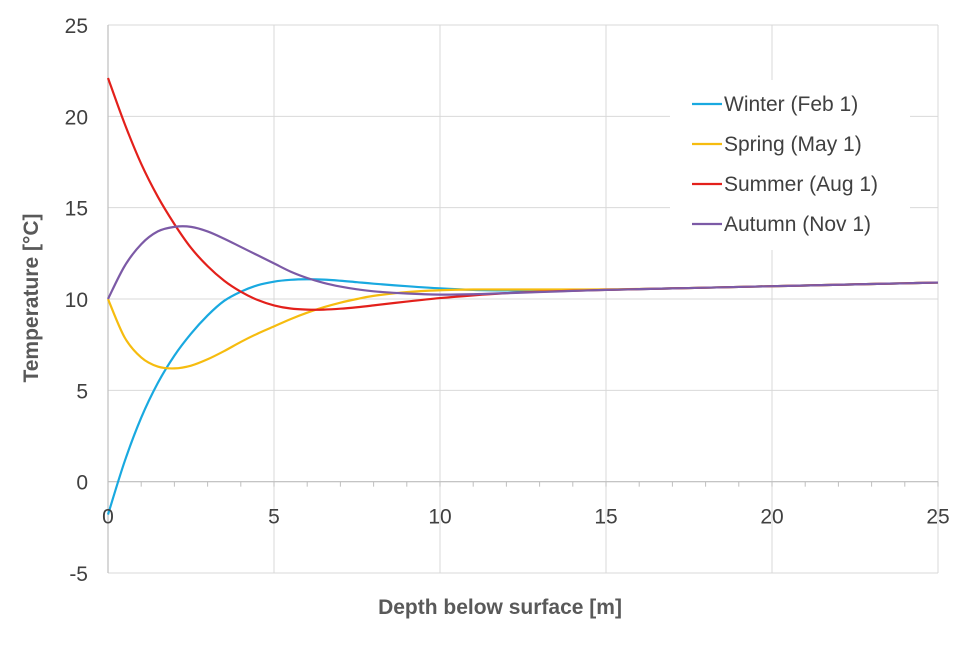  What do you see at coordinates (771, 517) in the screenshot?
I see `x-tick-label: 20` at bounding box center [771, 517].